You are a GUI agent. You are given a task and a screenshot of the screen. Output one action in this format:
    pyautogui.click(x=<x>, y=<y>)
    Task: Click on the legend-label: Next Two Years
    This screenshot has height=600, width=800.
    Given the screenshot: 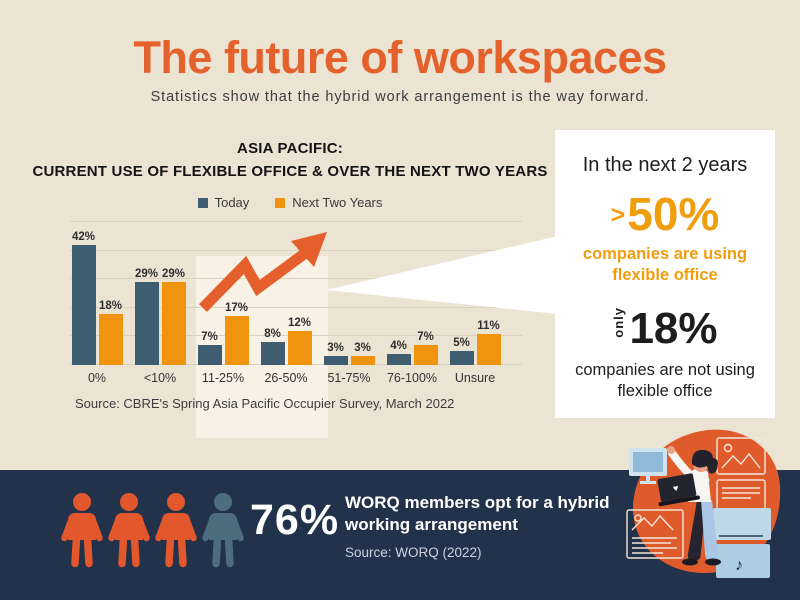 What is the action you would take?
    pyautogui.click(x=337, y=202)
    